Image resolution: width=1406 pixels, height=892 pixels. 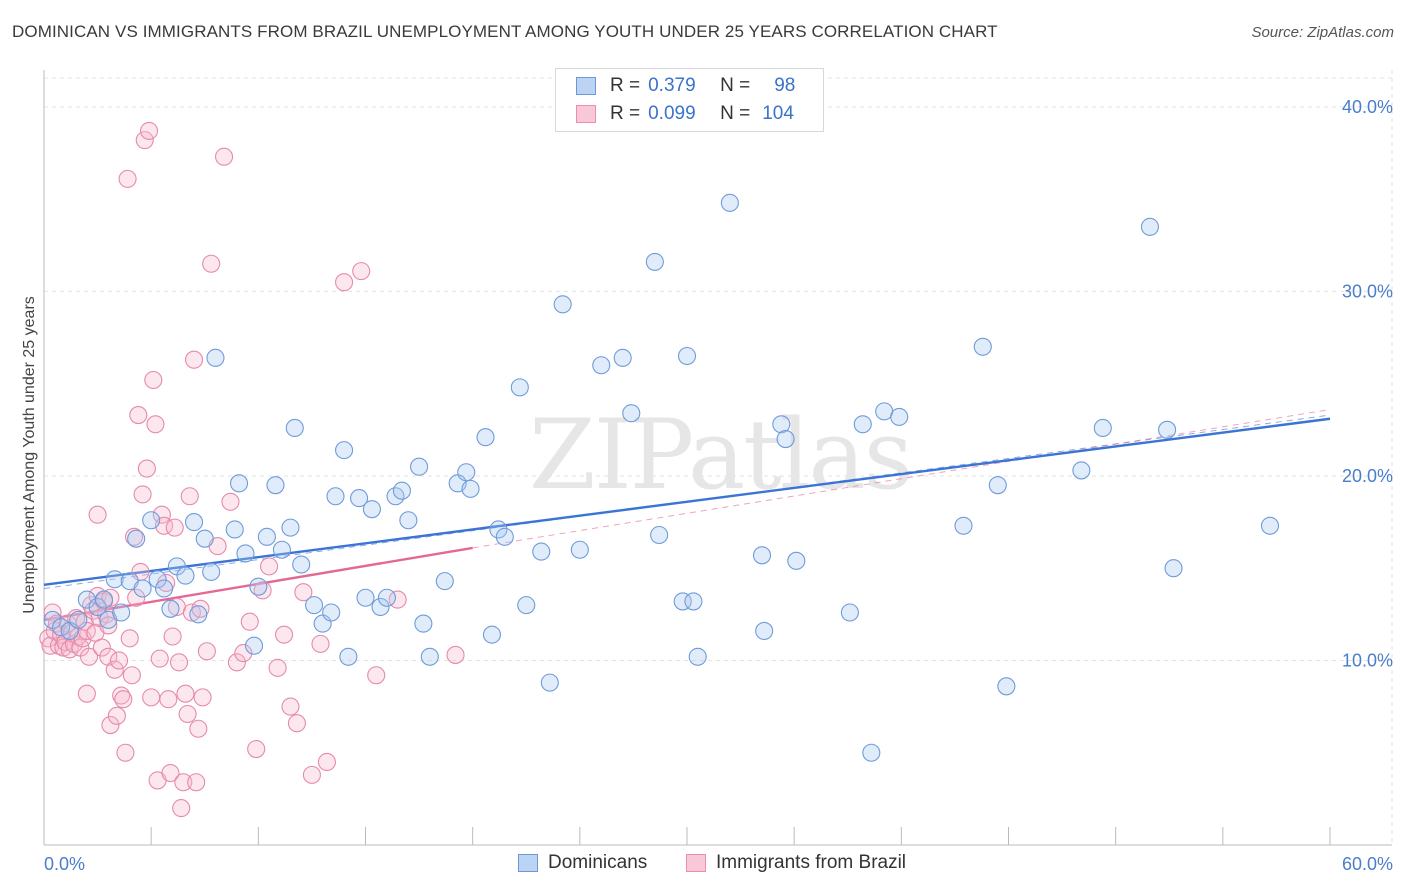 I want to click on legend-row-brazil: R = 0.099 N = 104, so click(x=685, y=114).